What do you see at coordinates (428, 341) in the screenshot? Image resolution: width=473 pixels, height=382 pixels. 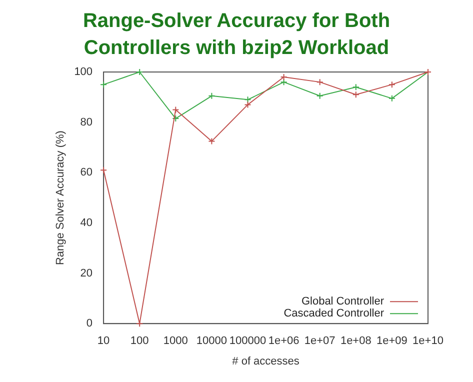 I see `x-tick-label: 1e+10` at bounding box center [428, 341].